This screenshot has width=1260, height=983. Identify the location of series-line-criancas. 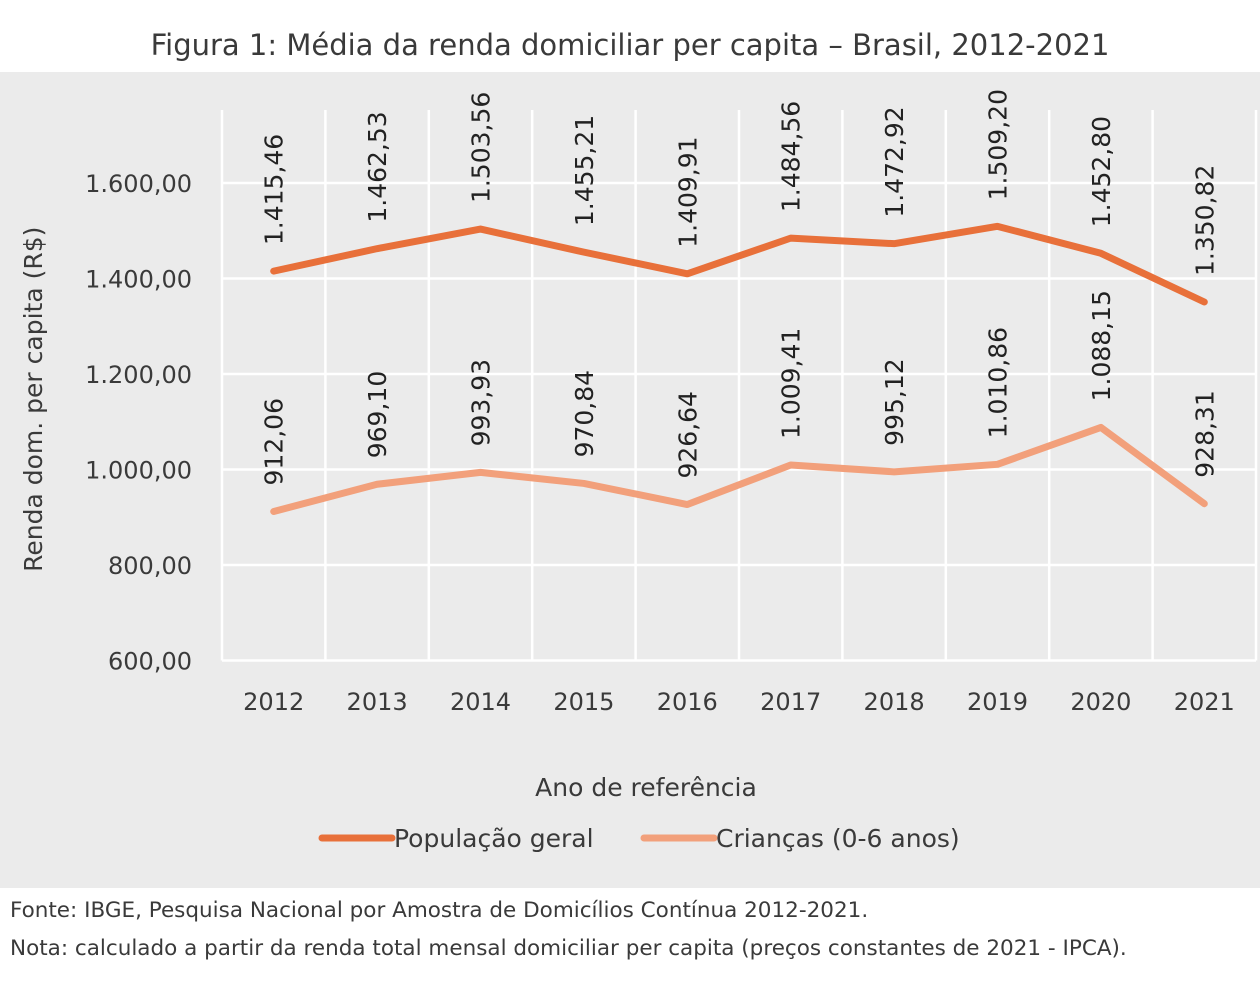
(739, 469).